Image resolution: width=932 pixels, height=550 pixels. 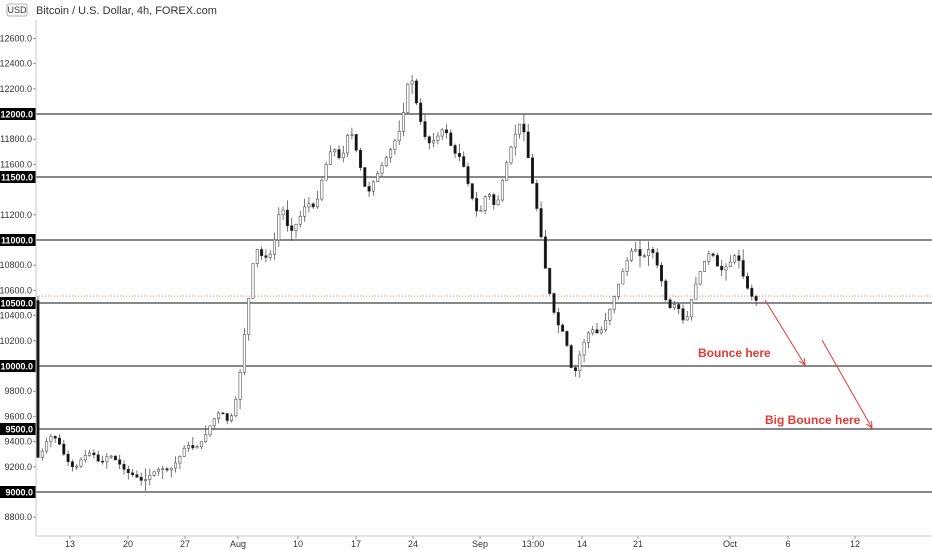 What do you see at coordinates (785, 364) in the screenshot?
I see `annotations-layer: Bounce here Big Bounce here` at bounding box center [785, 364].